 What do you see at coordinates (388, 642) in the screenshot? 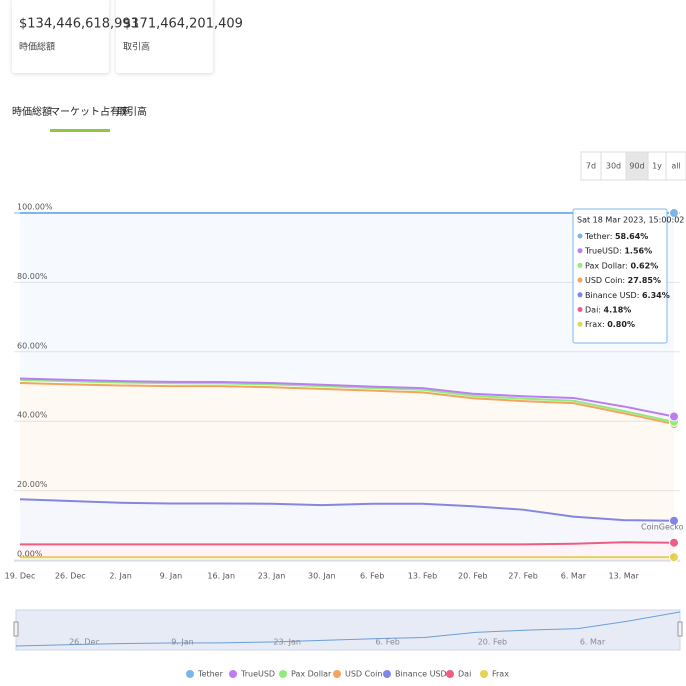
I see `navigator-label: 6. Feb` at bounding box center [388, 642].